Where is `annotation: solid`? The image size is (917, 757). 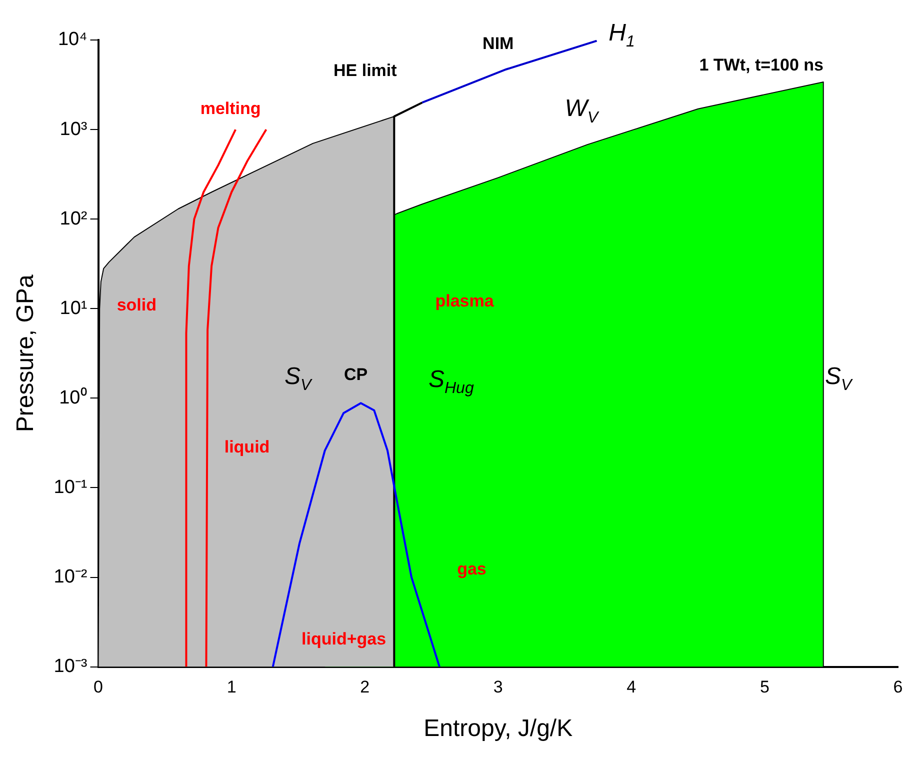 annotation: solid is located at coordinates (136, 304).